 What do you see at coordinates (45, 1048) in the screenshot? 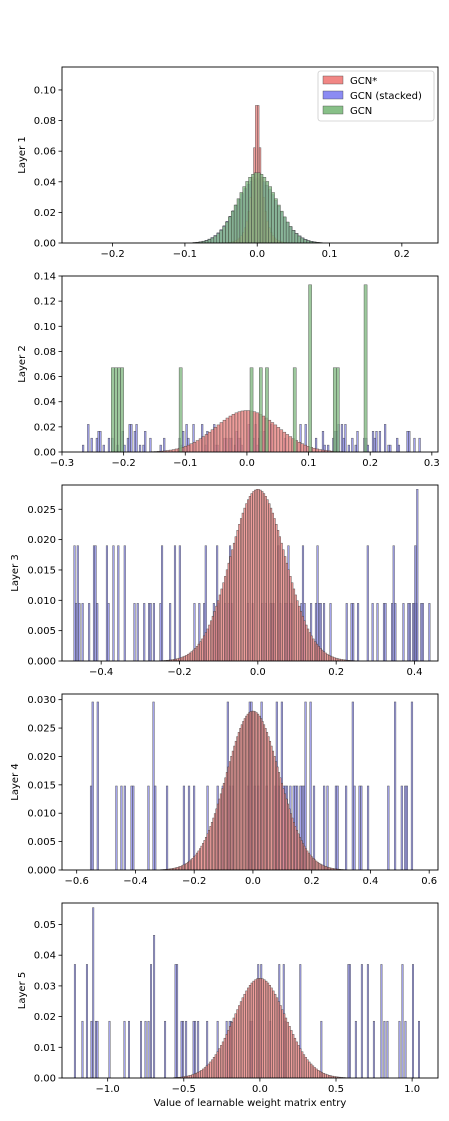
I see `y-tick-label: 0.01` at bounding box center [45, 1048].